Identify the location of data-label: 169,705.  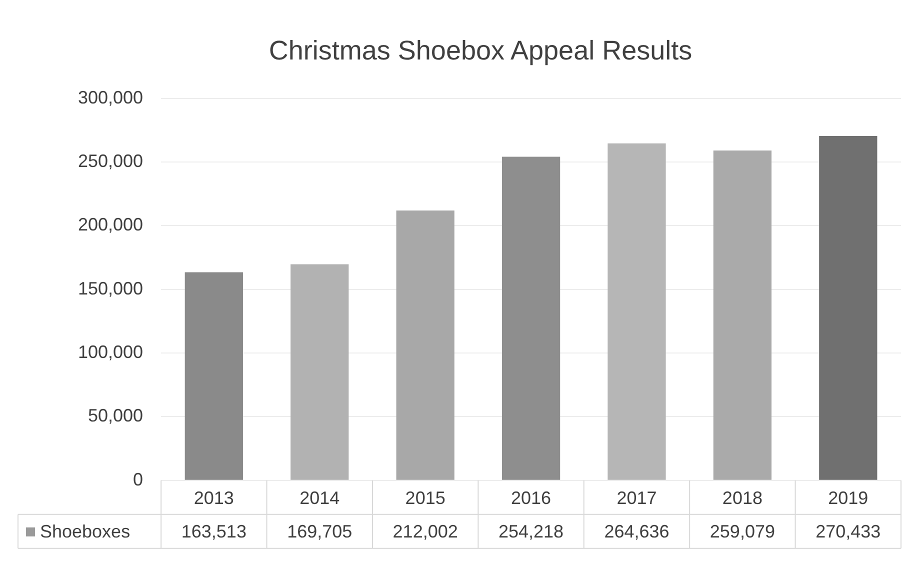
(319, 531).